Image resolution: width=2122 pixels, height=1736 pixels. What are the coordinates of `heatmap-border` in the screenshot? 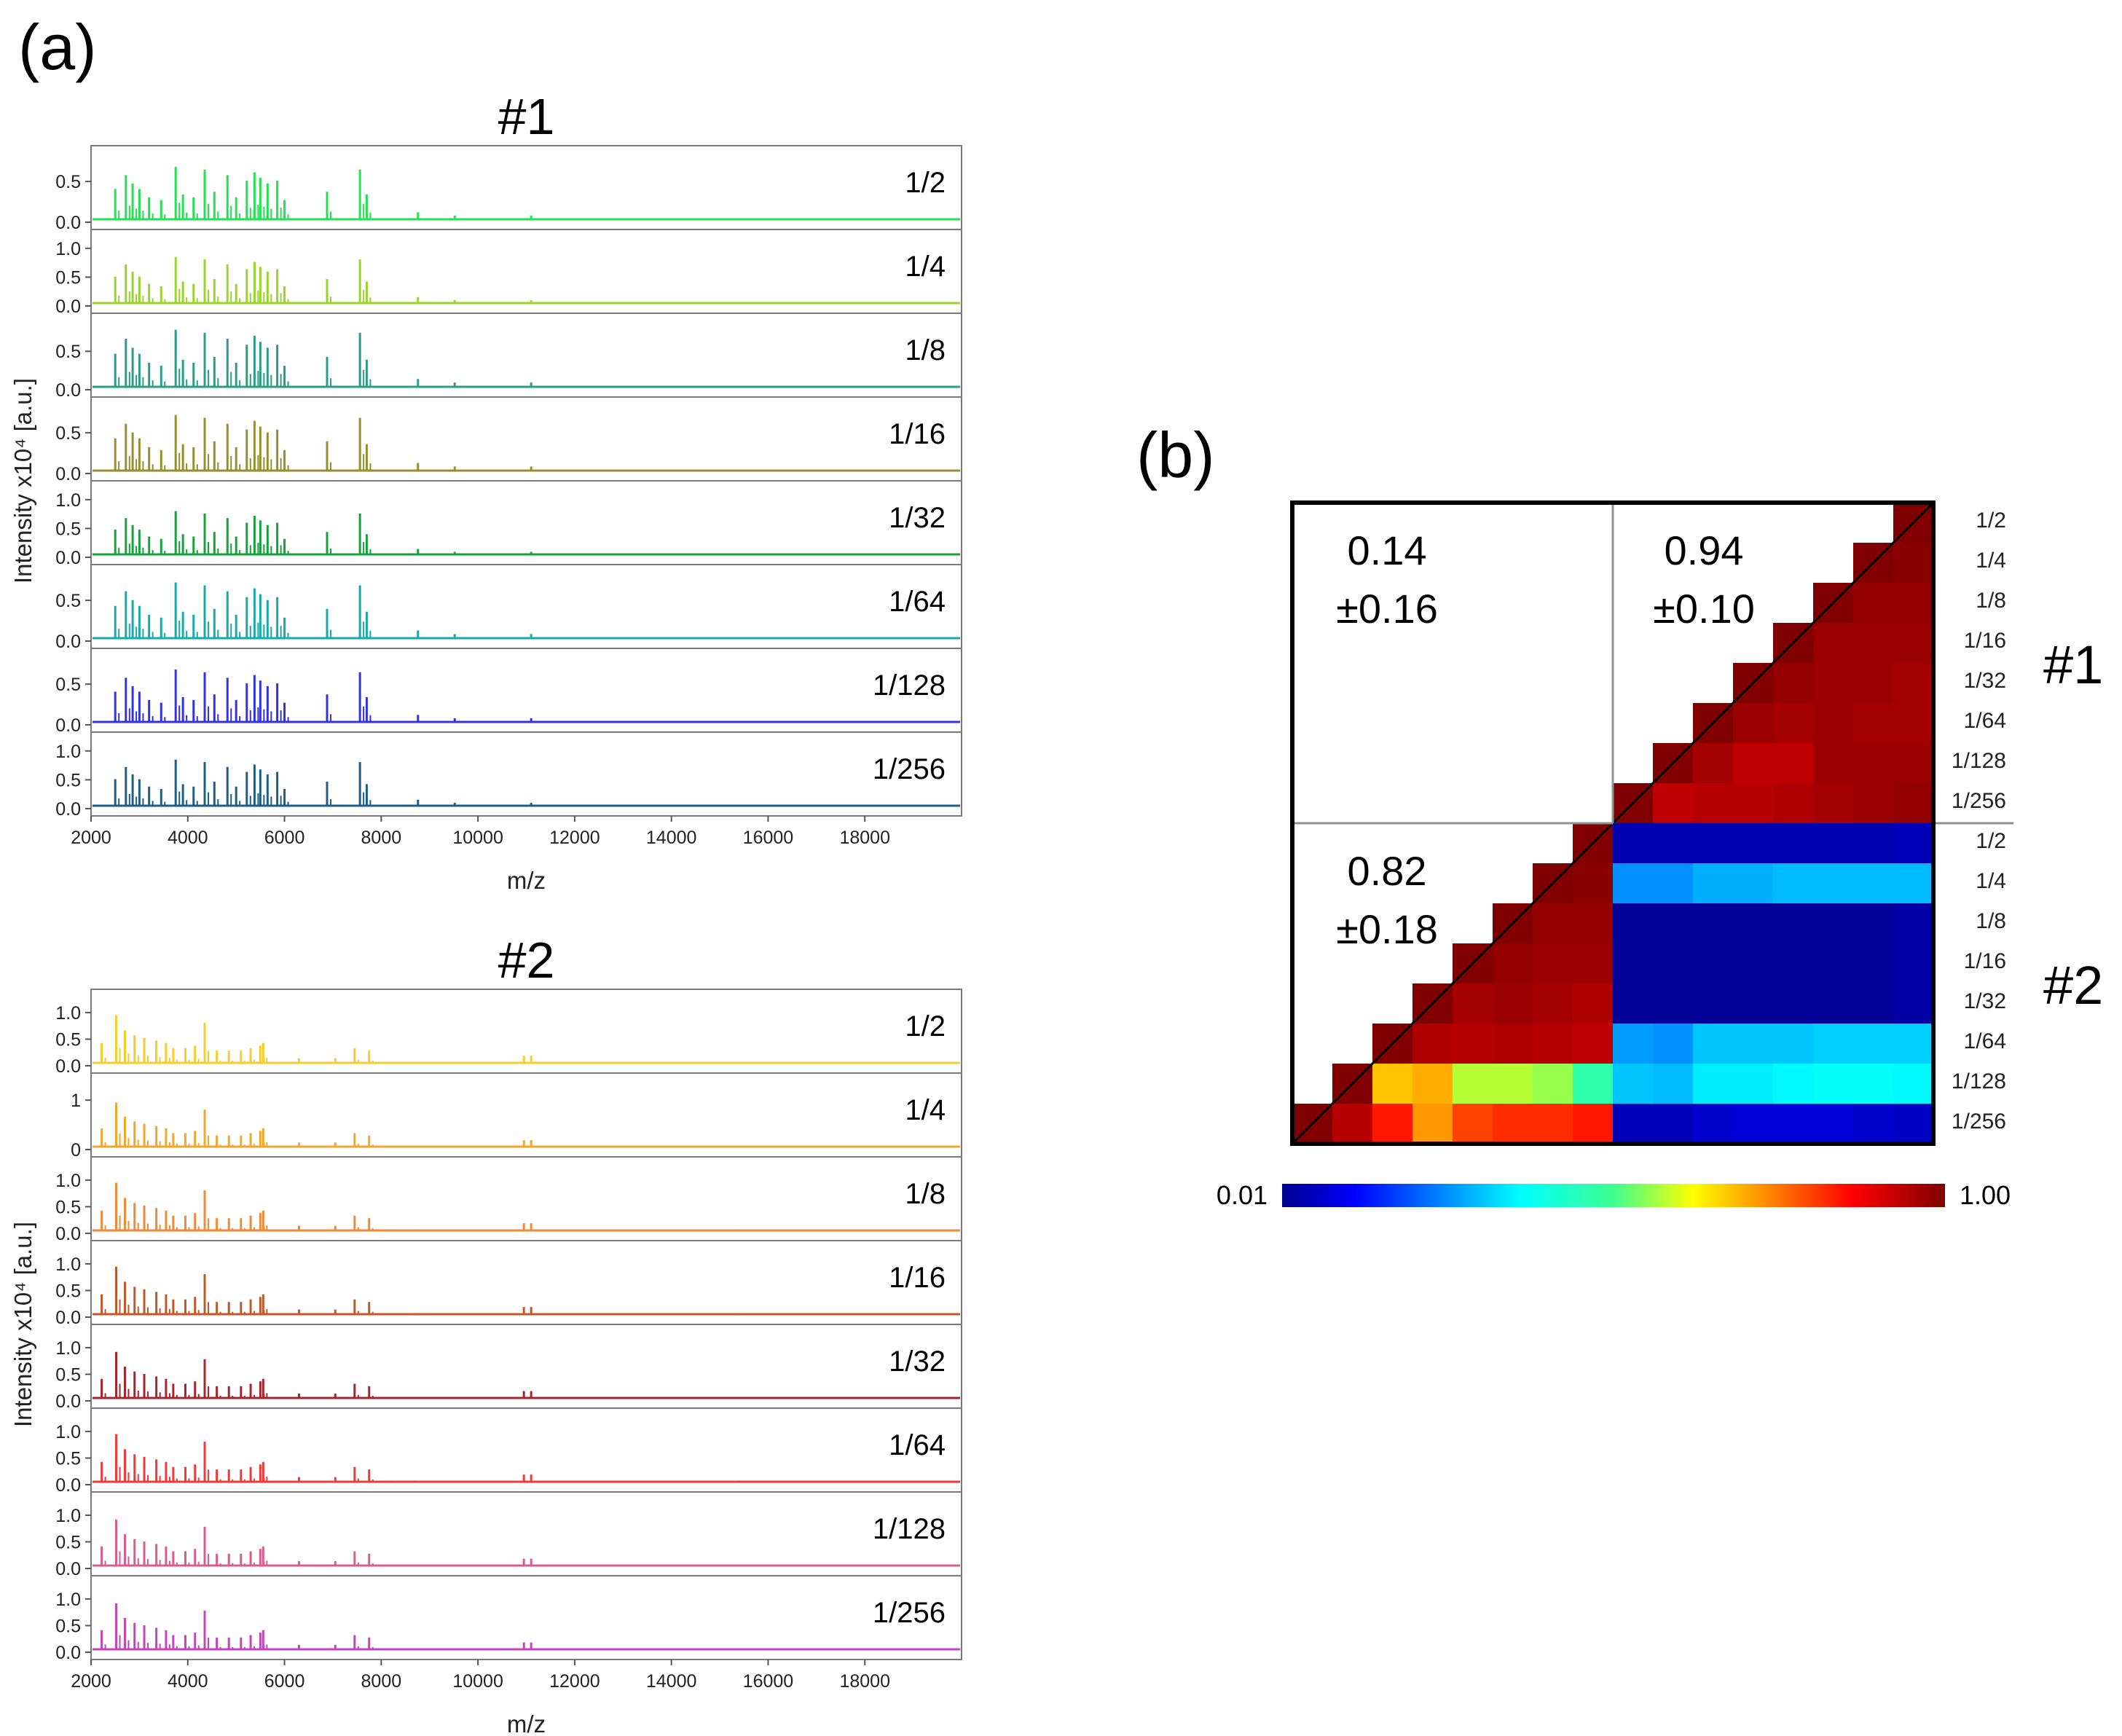 It's located at (1613, 823).